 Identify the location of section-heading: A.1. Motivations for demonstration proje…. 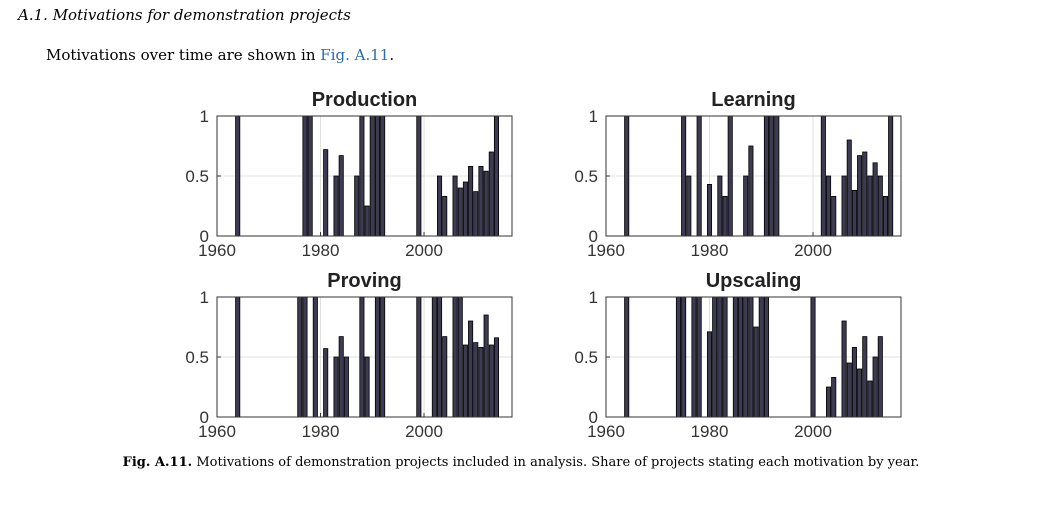
(184, 15).